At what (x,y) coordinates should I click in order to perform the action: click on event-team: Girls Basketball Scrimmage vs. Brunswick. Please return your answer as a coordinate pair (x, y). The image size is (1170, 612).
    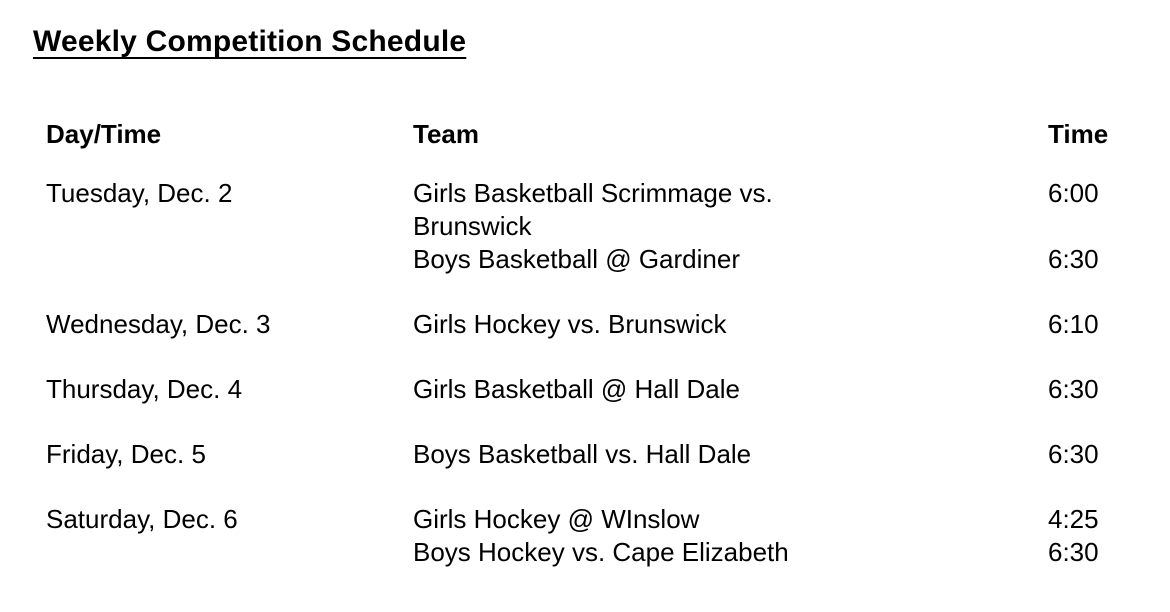
    Looking at the image, I should click on (730, 210).